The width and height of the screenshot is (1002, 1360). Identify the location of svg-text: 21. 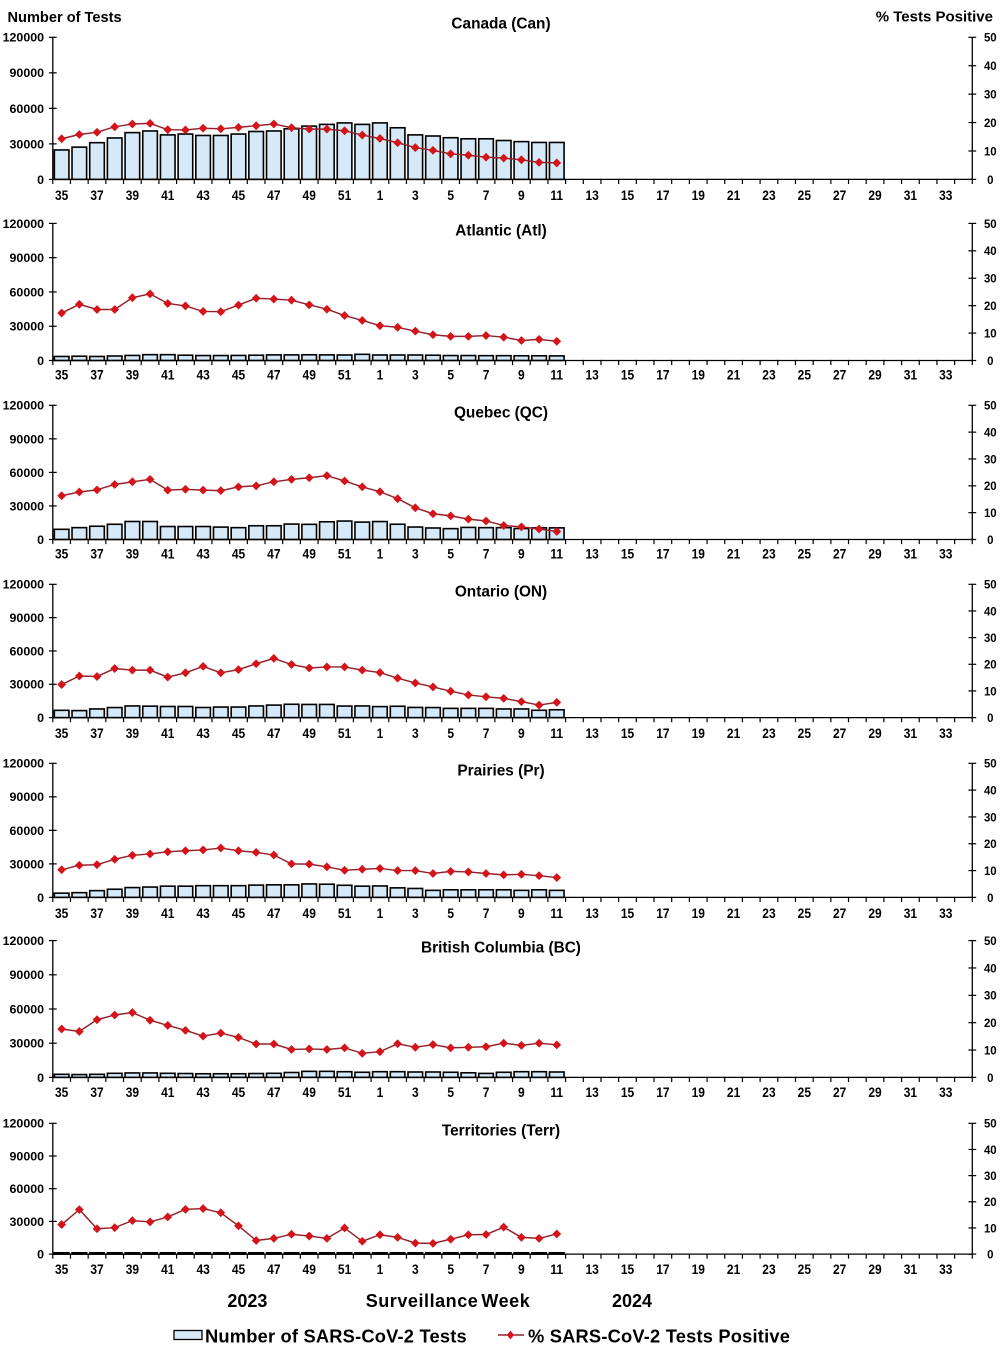
(733, 375).